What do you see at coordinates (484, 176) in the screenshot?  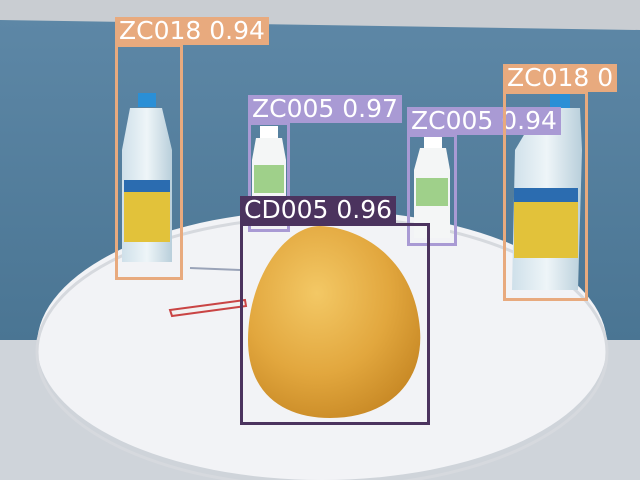 I see `detection-box-zc005-right: ZC005 0.94` at bounding box center [484, 176].